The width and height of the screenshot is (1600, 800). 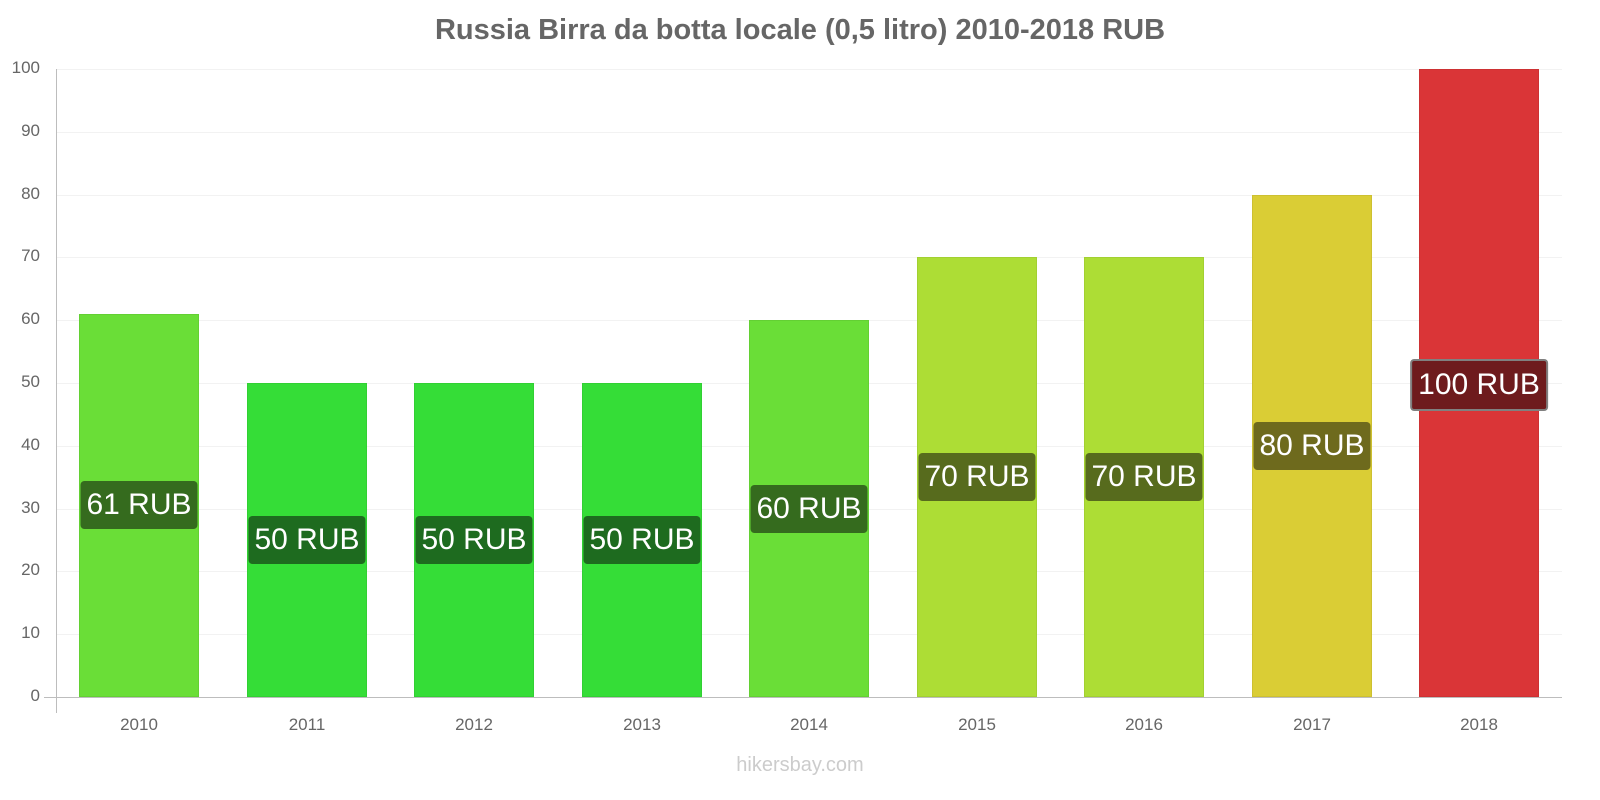 What do you see at coordinates (474, 540) in the screenshot?
I see `value-label-2012: 50 RUB` at bounding box center [474, 540].